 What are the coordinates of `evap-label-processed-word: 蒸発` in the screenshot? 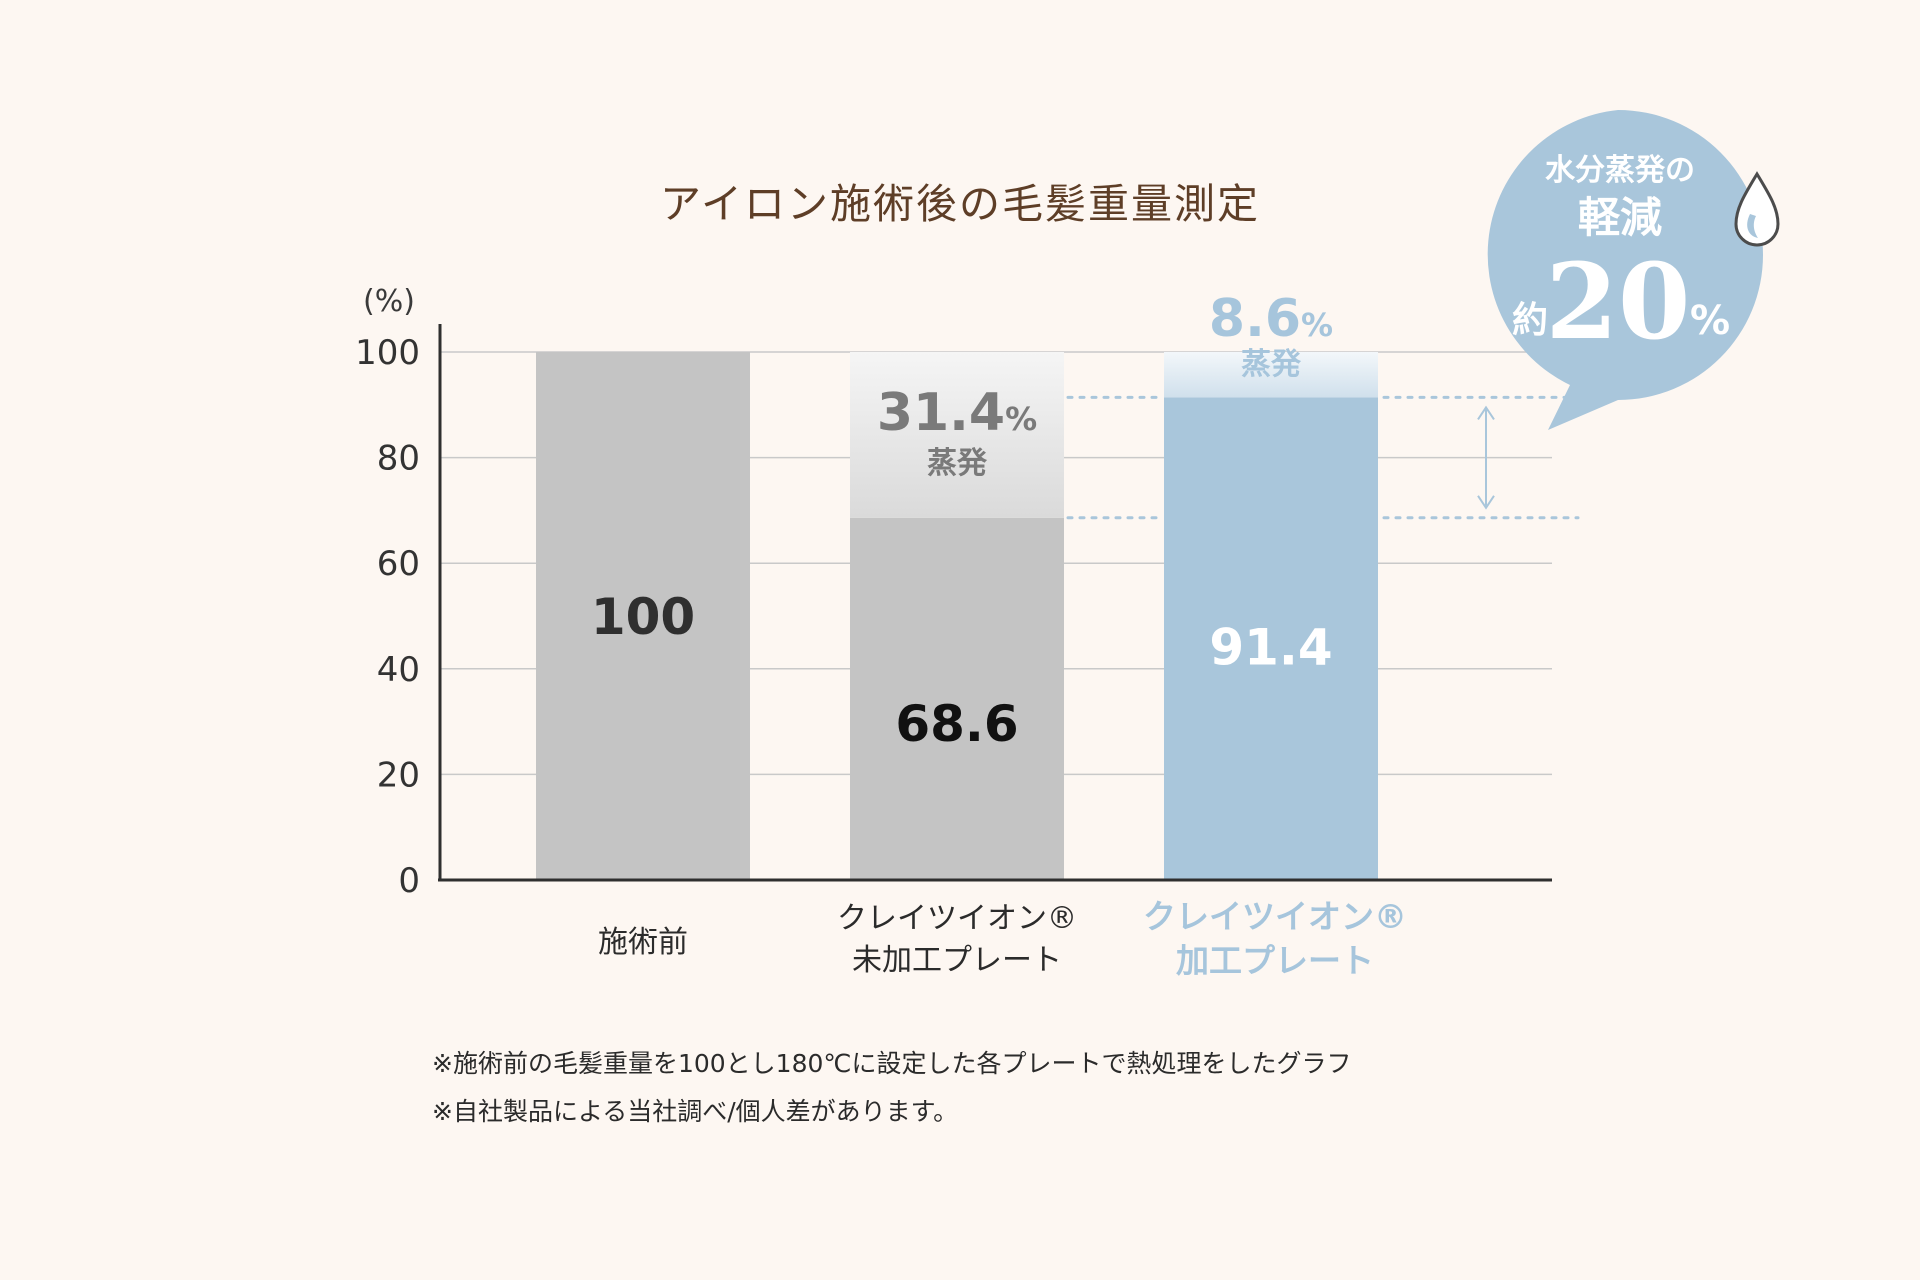 It's located at (1271, 364).